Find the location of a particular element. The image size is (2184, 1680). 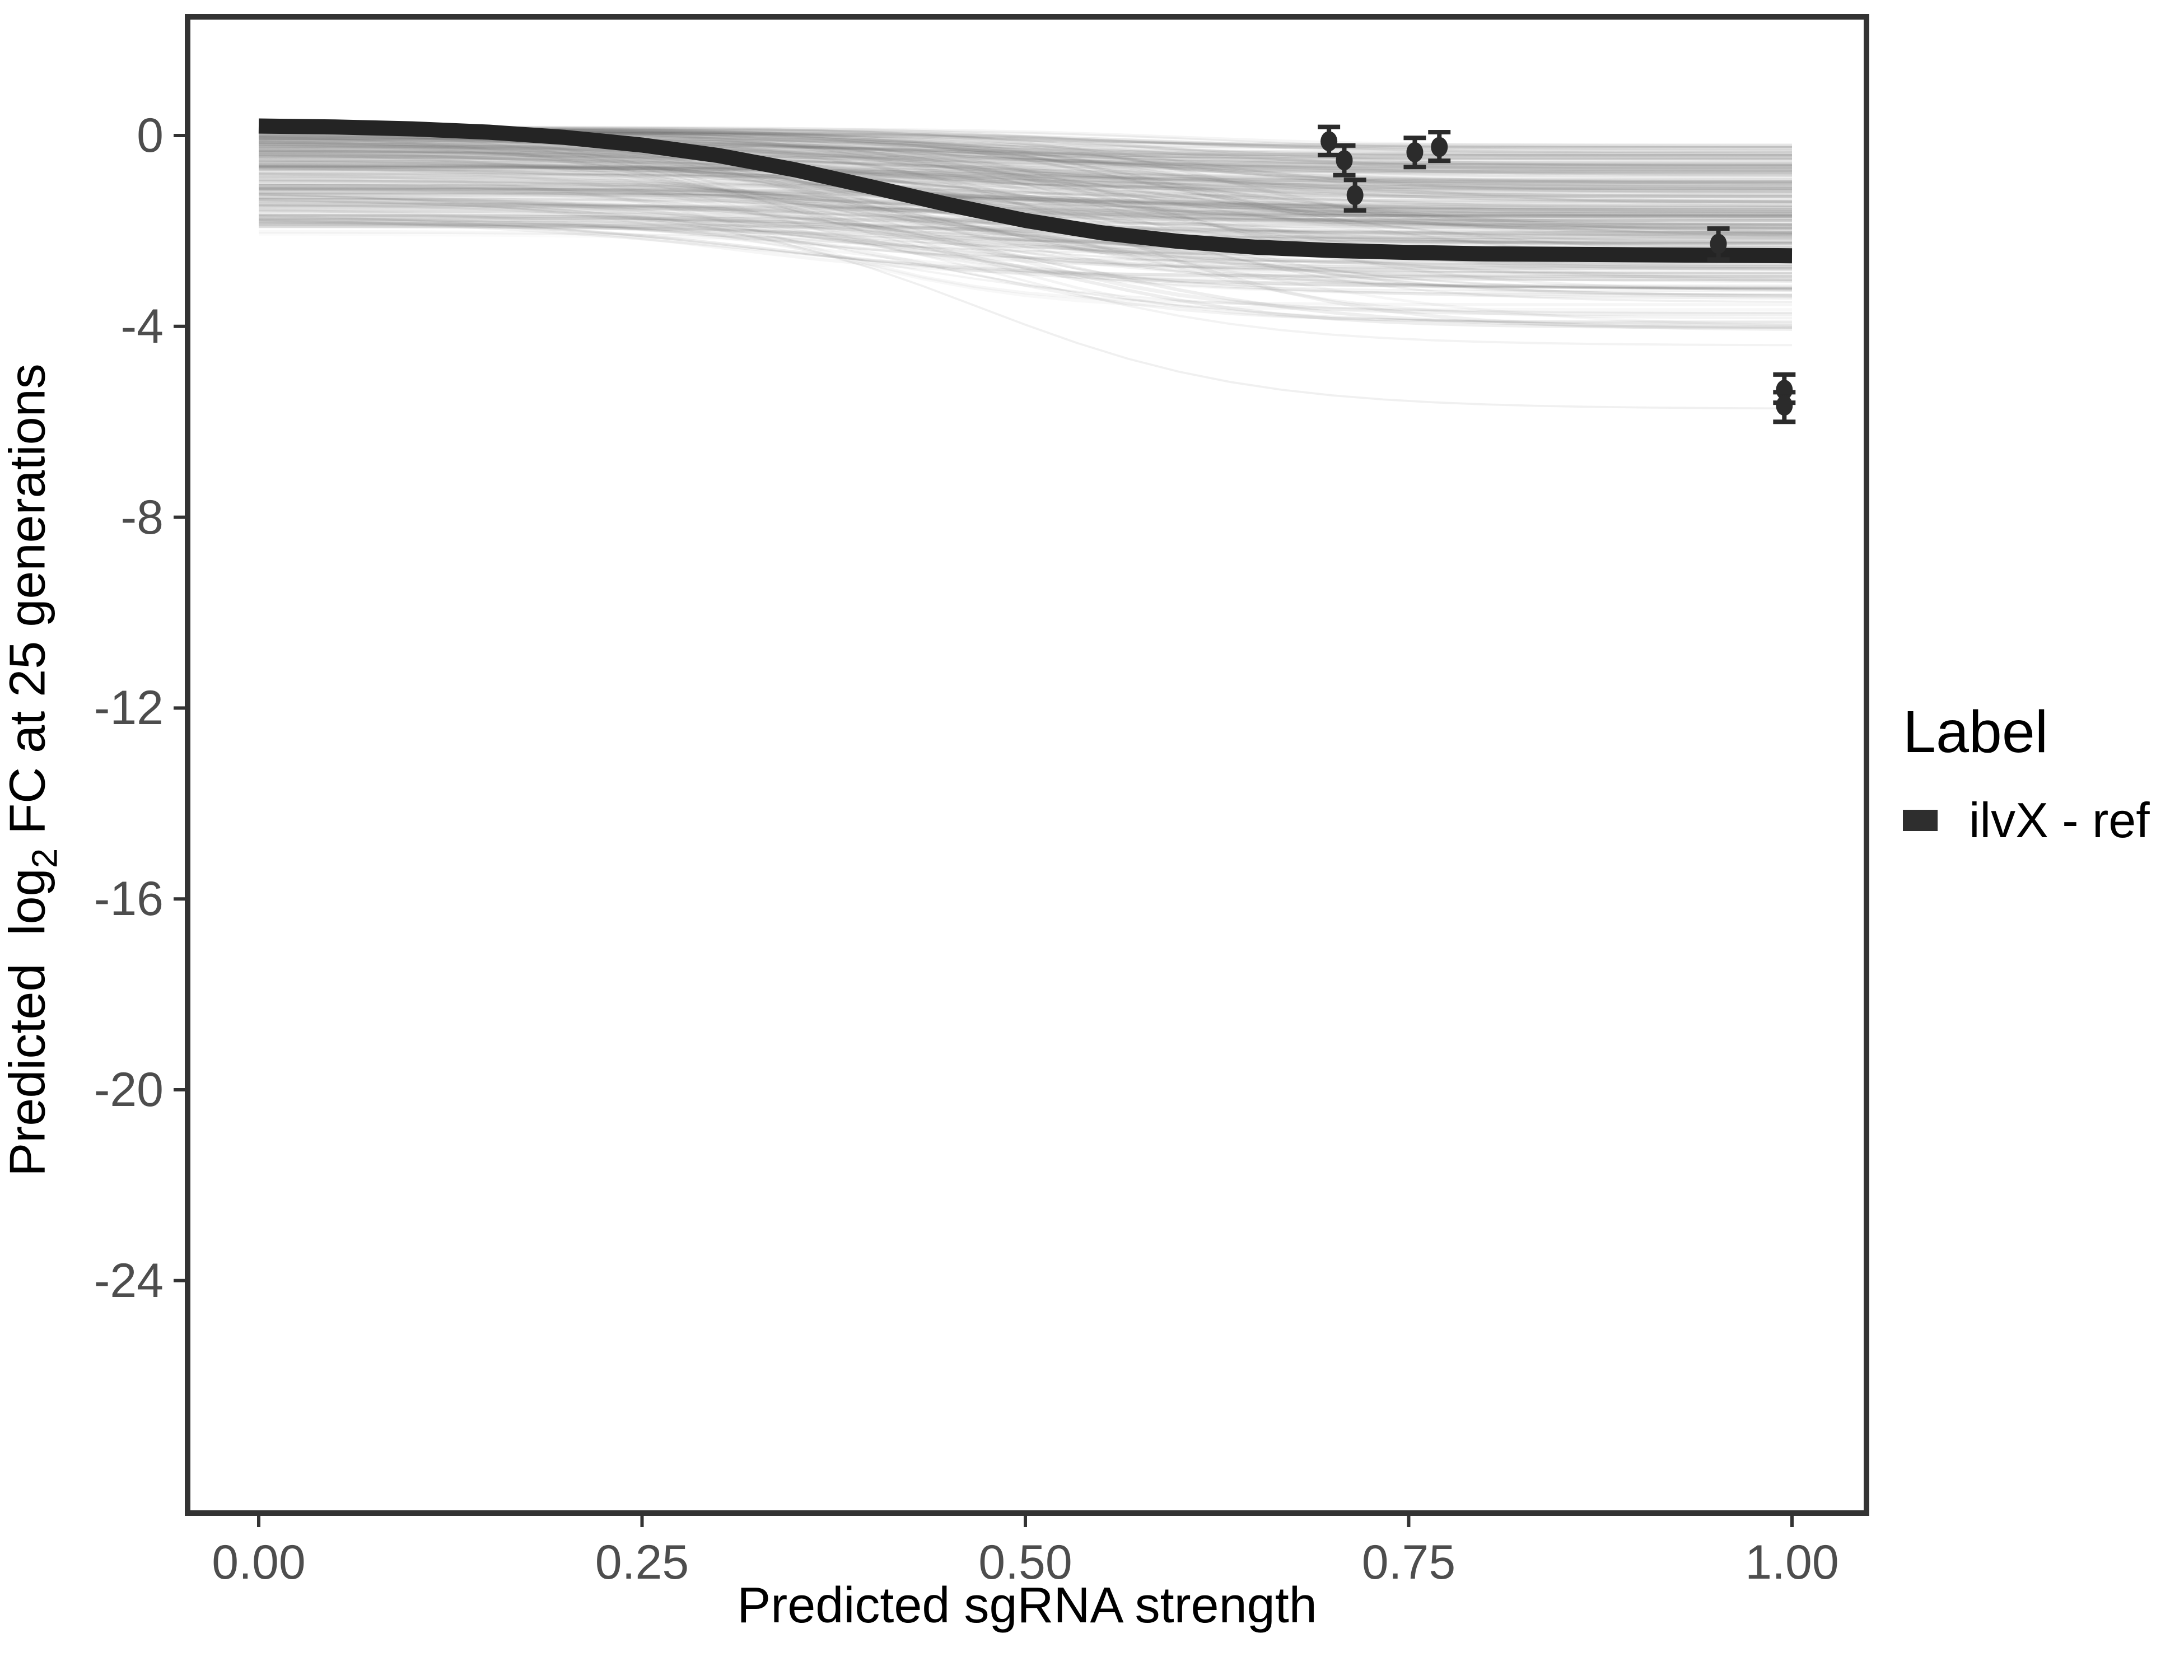

y-tick-label: -16 is located at coordinates (129, 899).